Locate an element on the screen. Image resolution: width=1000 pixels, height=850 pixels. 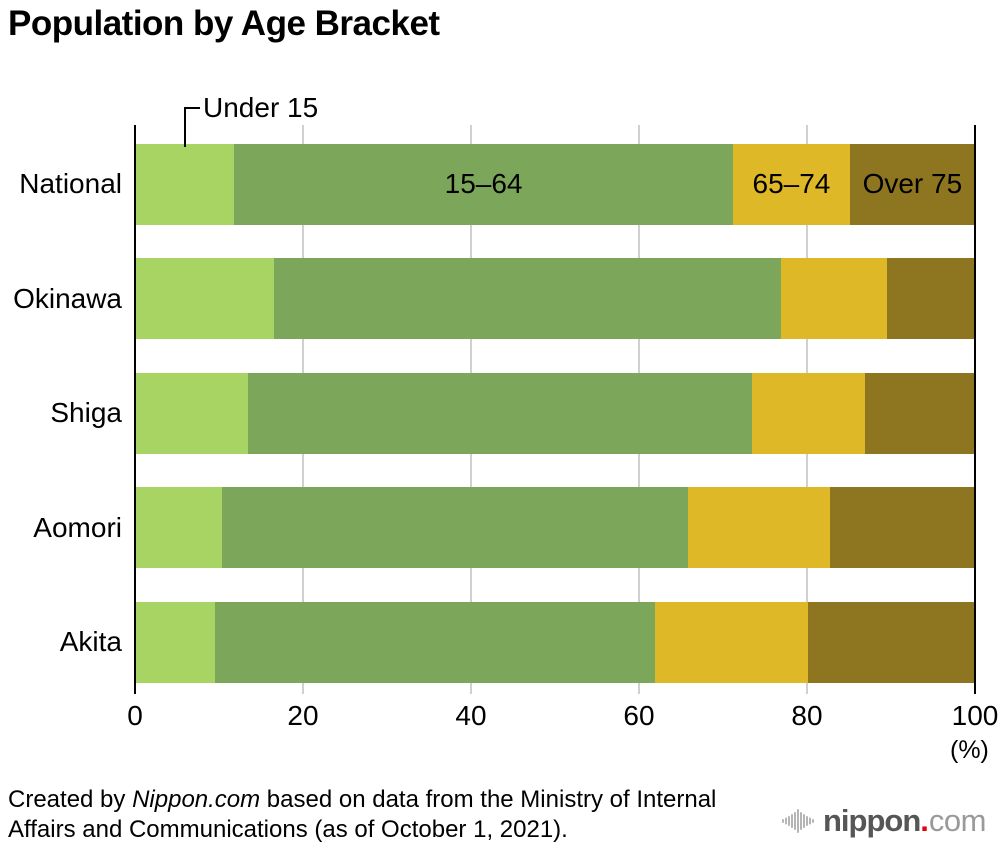
stacked-bar-national: 15–64 65–74 Over 75 is located at coordinates (555, 184).